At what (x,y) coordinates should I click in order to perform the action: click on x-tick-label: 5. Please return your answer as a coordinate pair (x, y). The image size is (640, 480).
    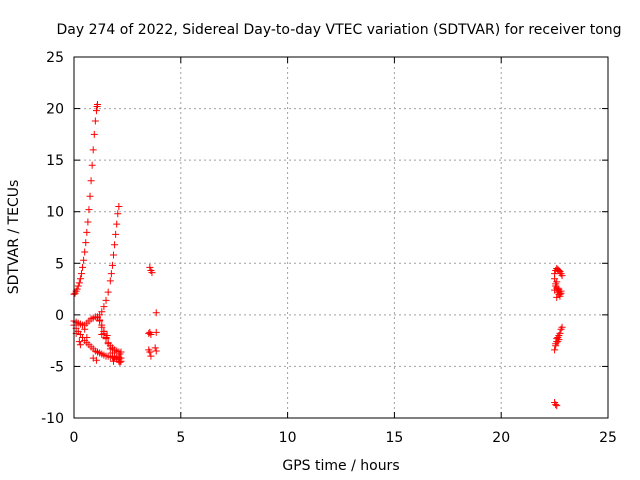
    Looking at the image, I should click on (180, 438).